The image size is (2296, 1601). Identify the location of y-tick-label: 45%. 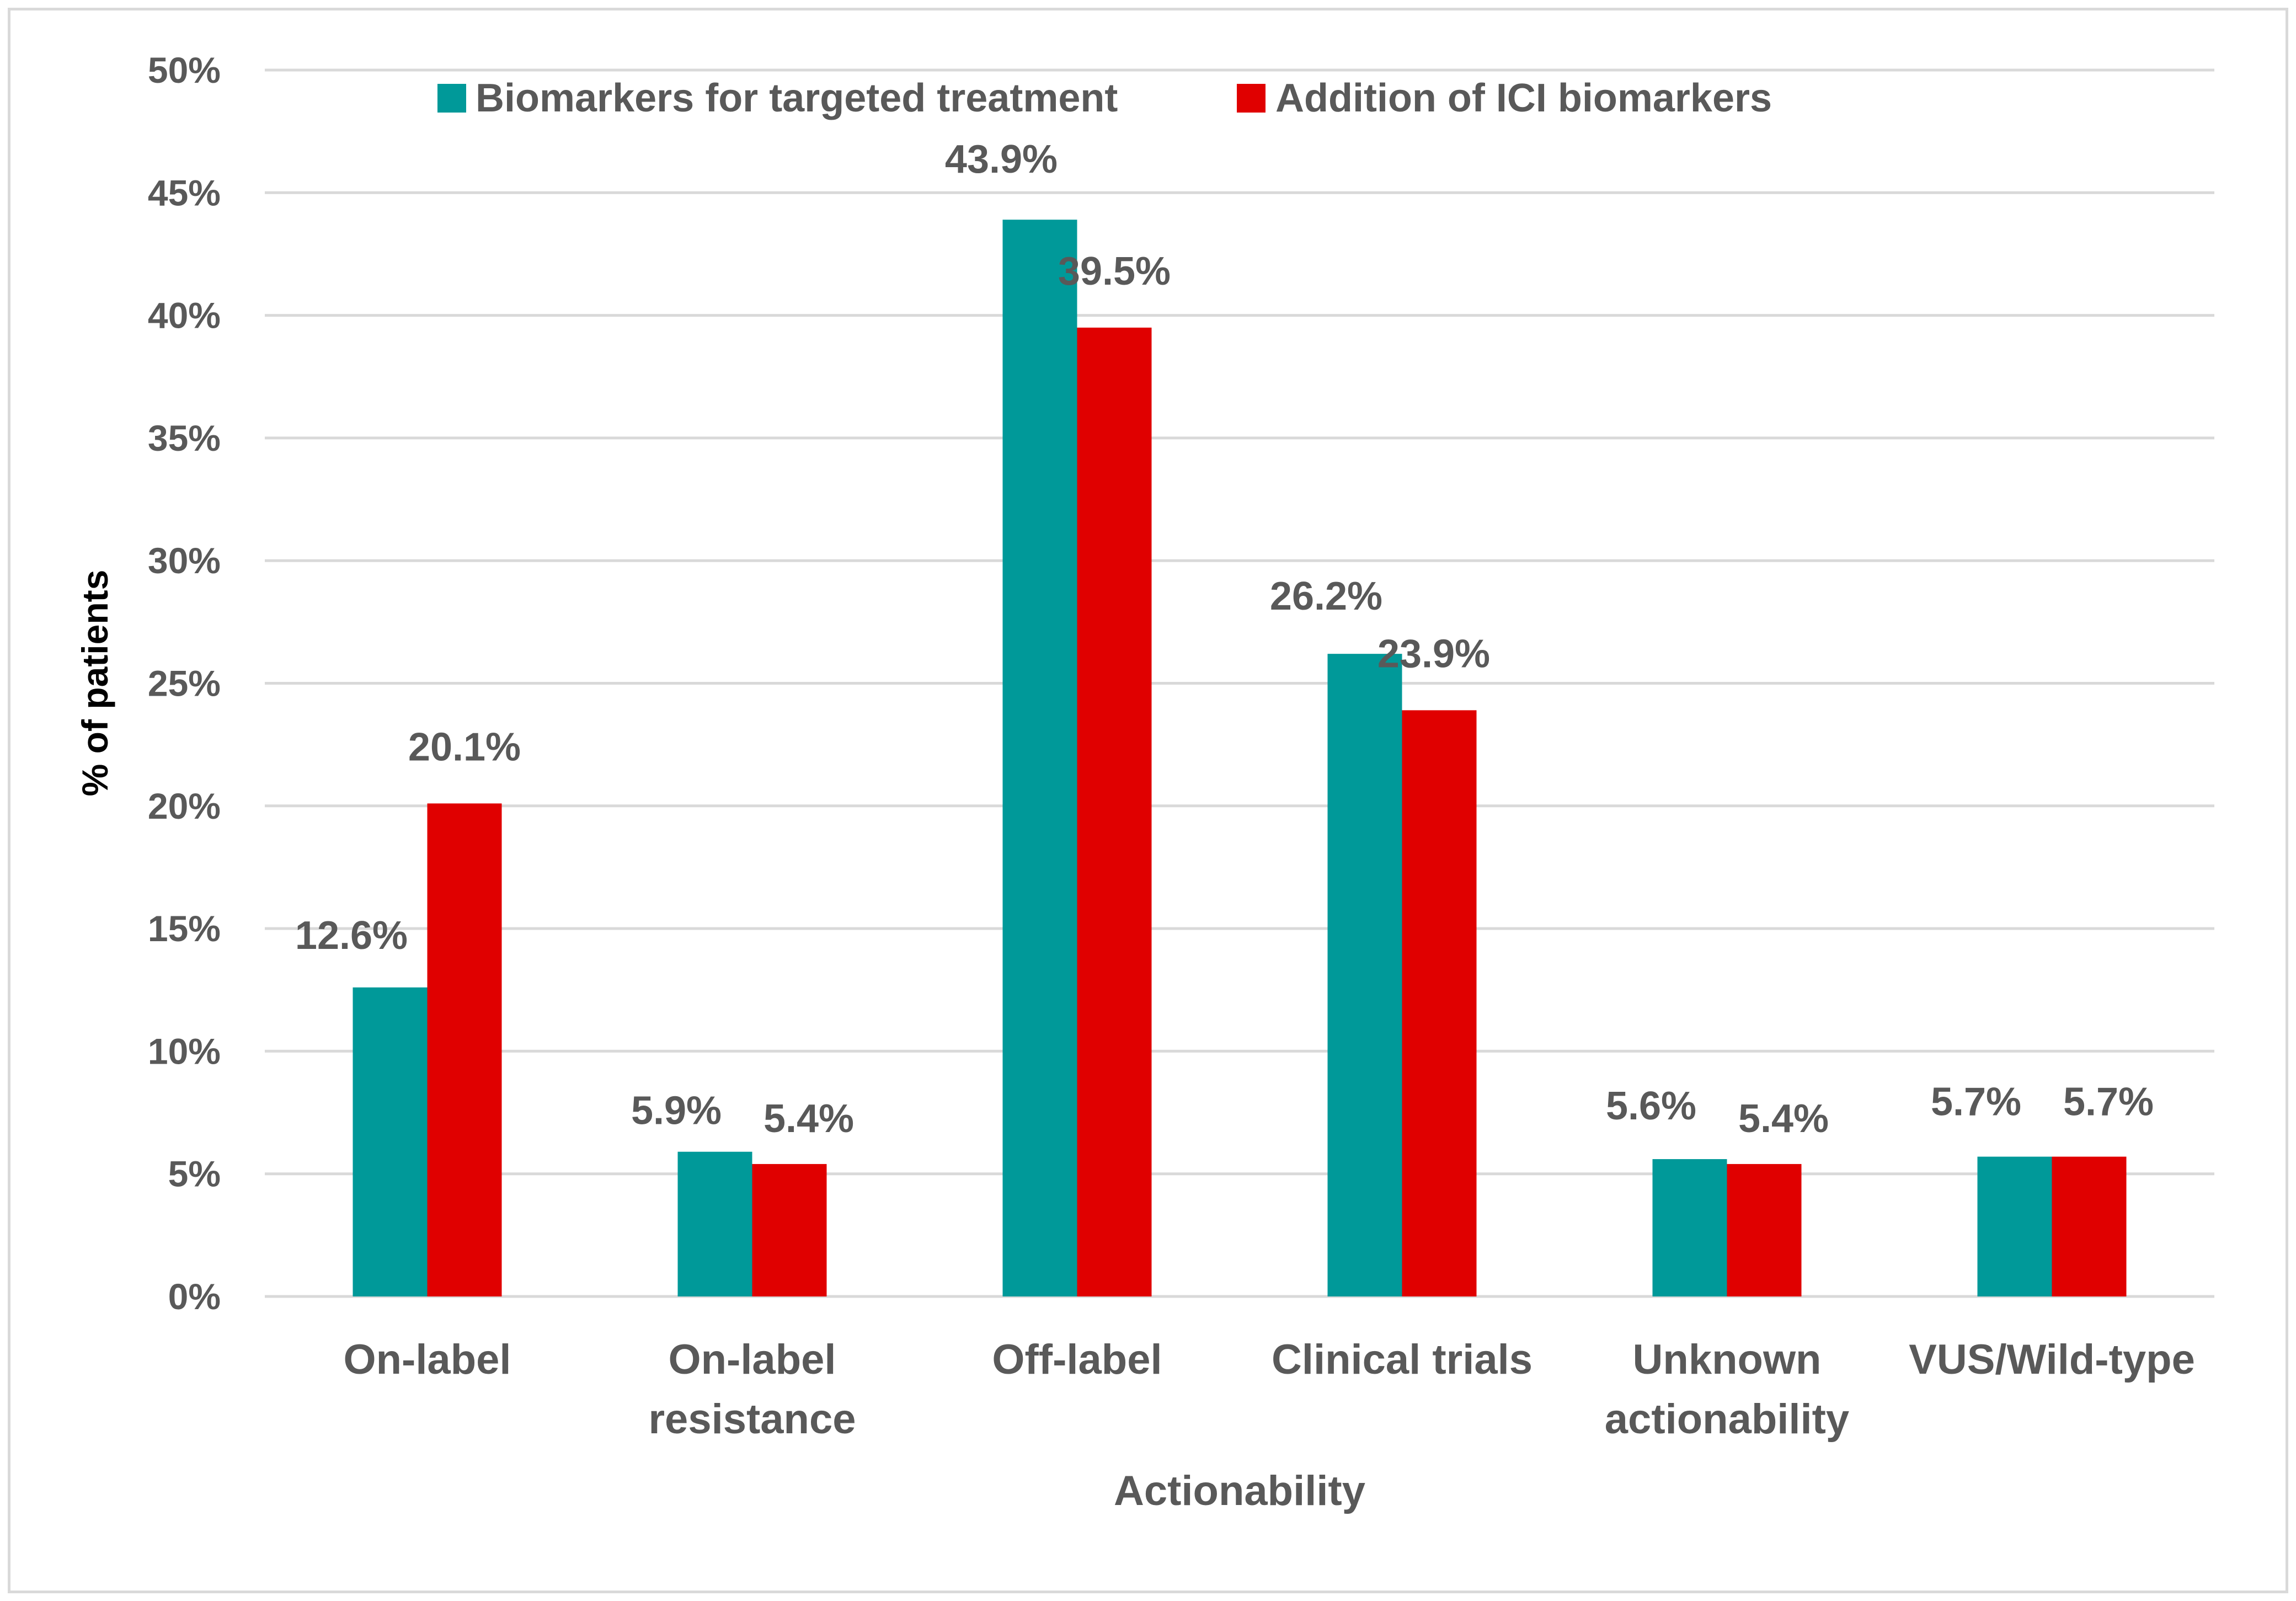
(184, 192).